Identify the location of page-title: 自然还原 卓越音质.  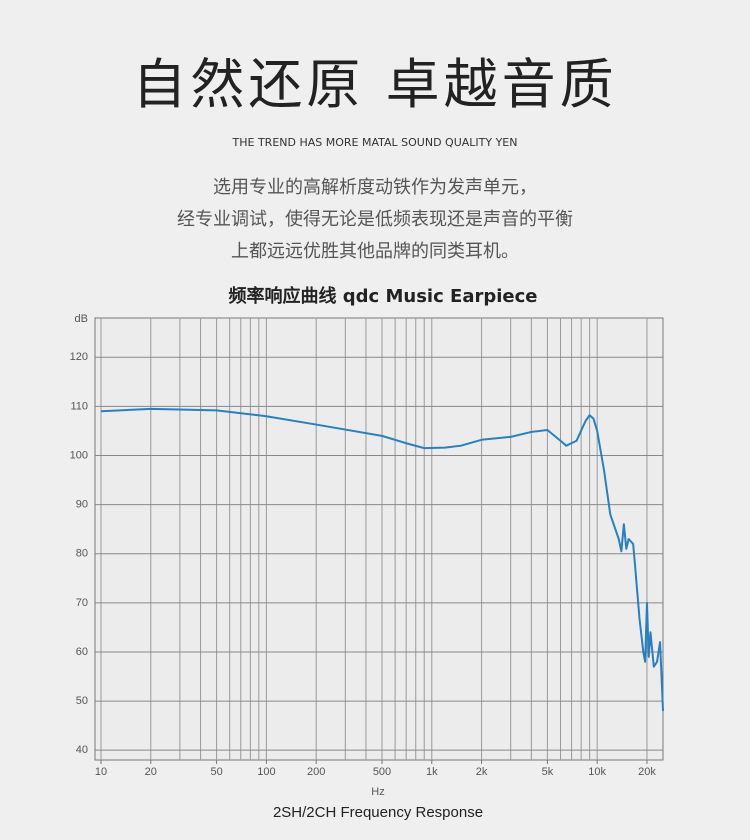
(374, 84).